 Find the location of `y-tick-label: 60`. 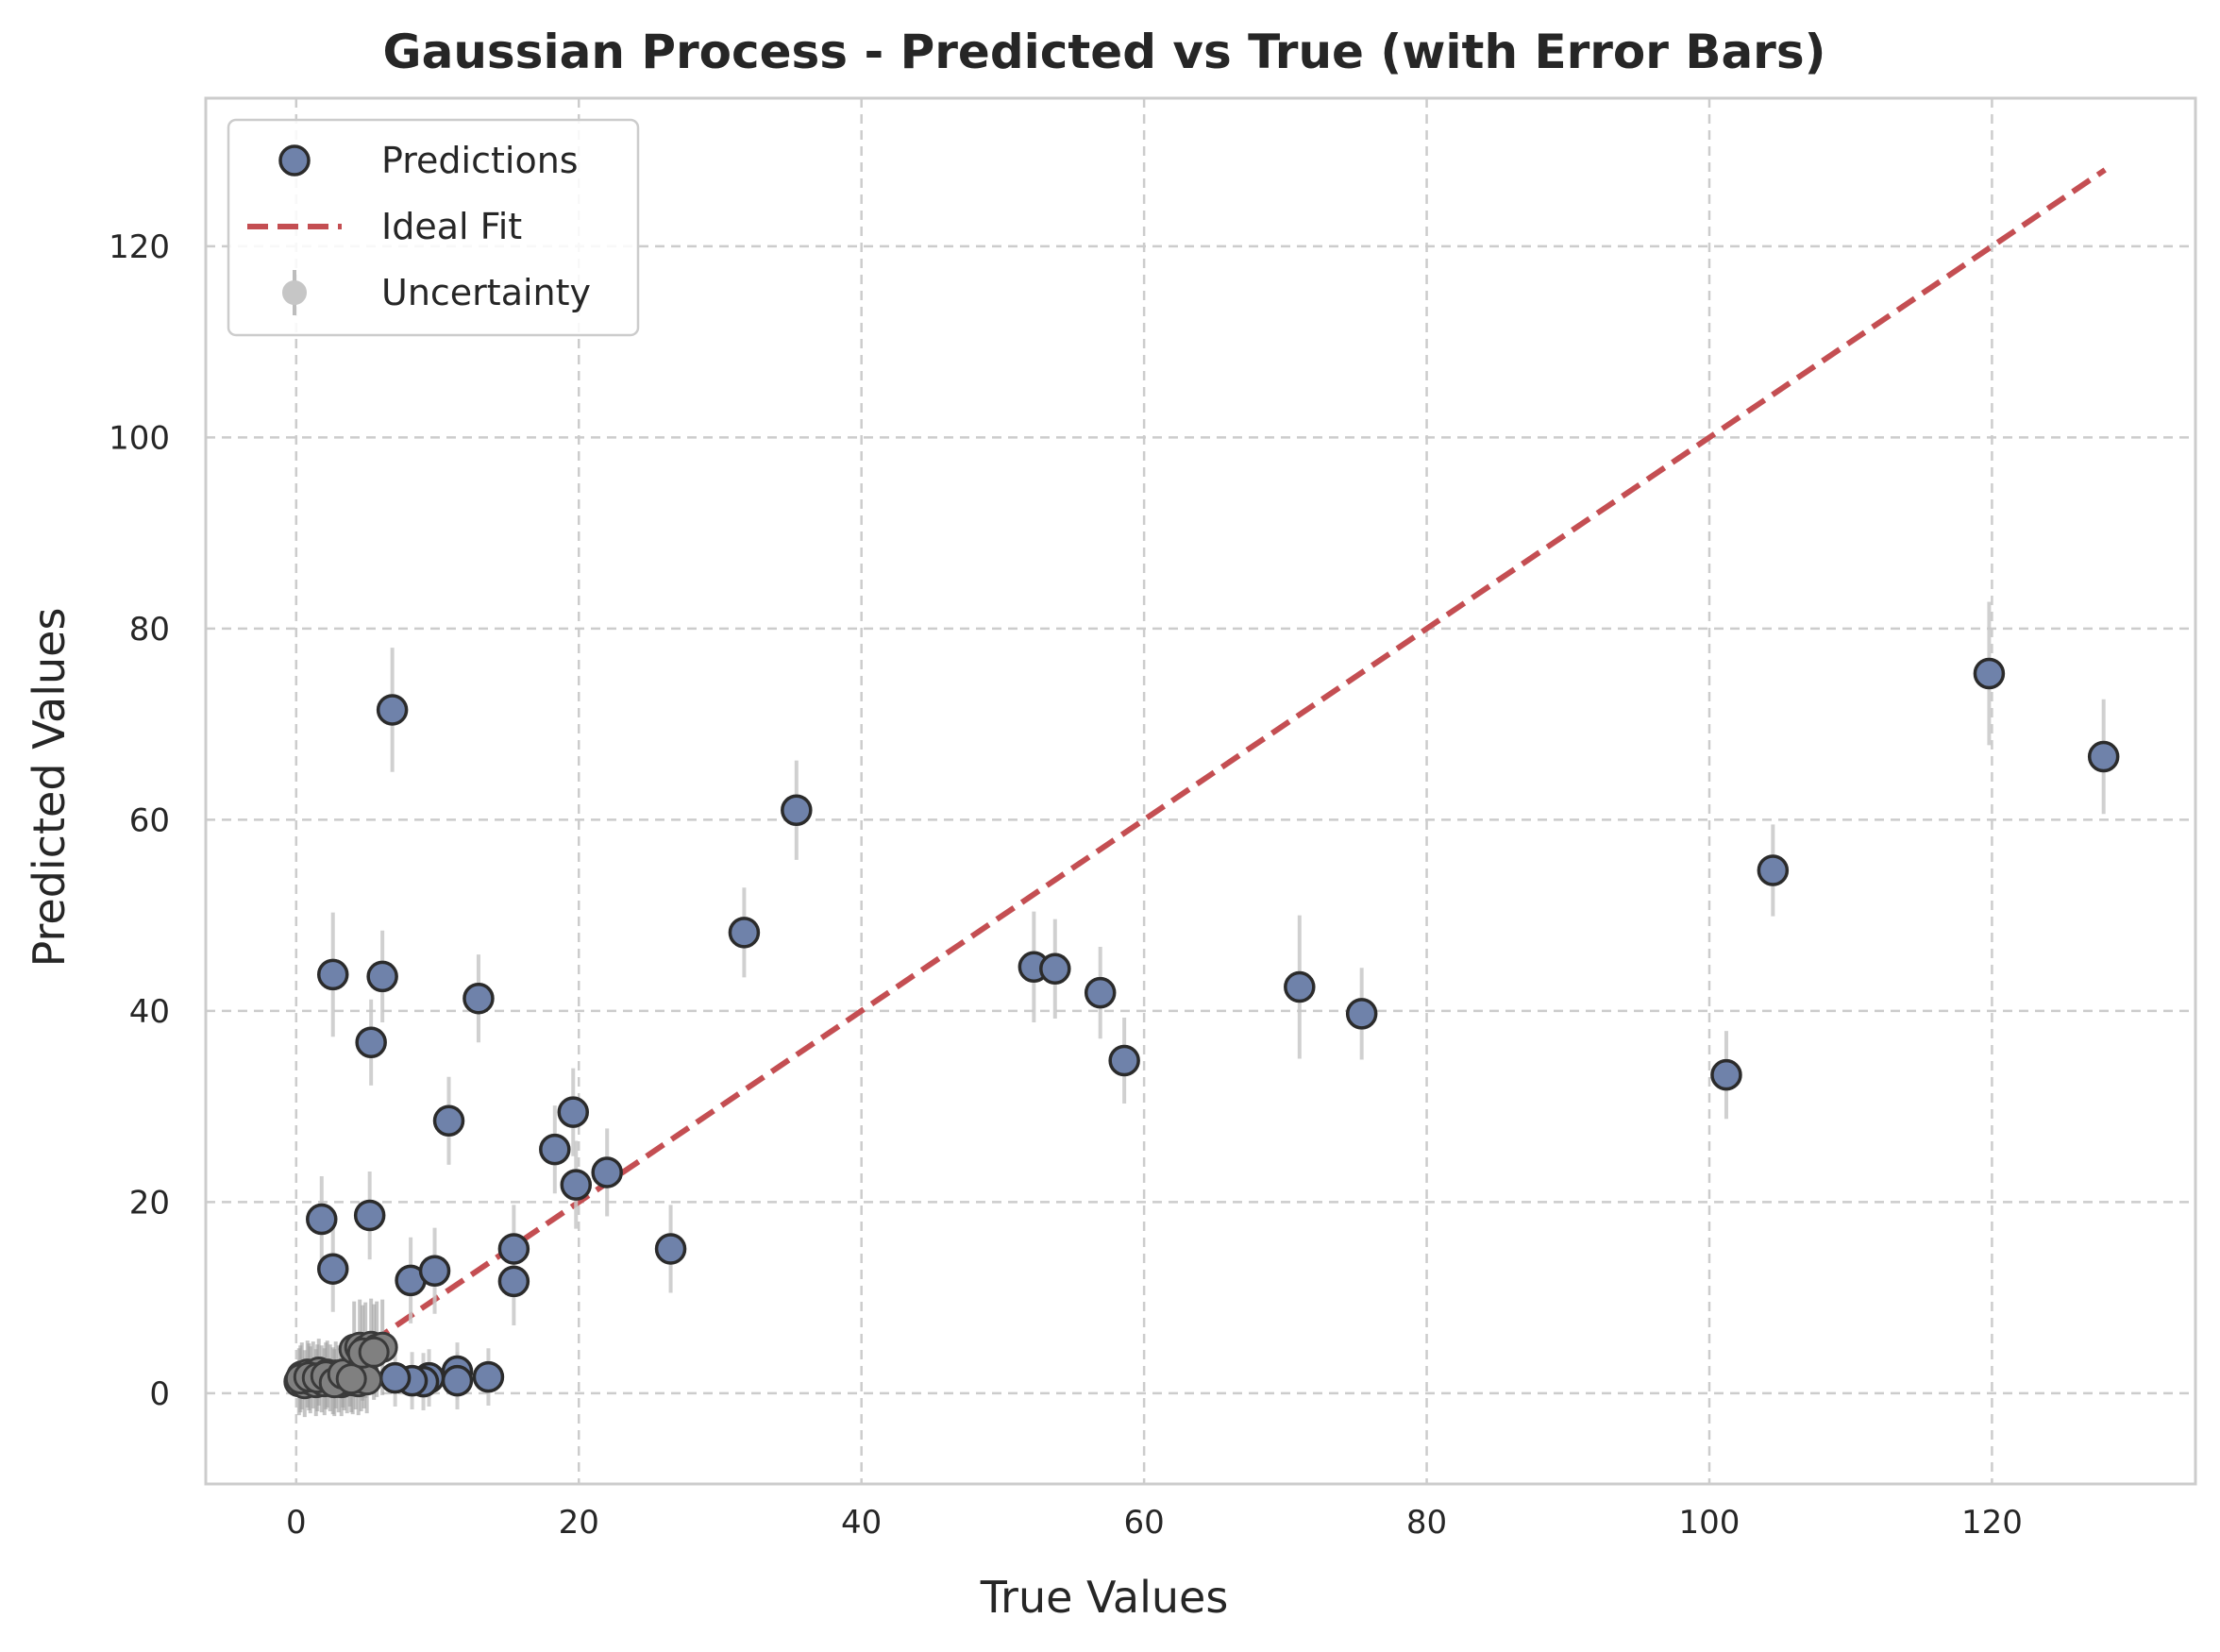

y-tick-label: 60 is located at coordinates (150, 820).